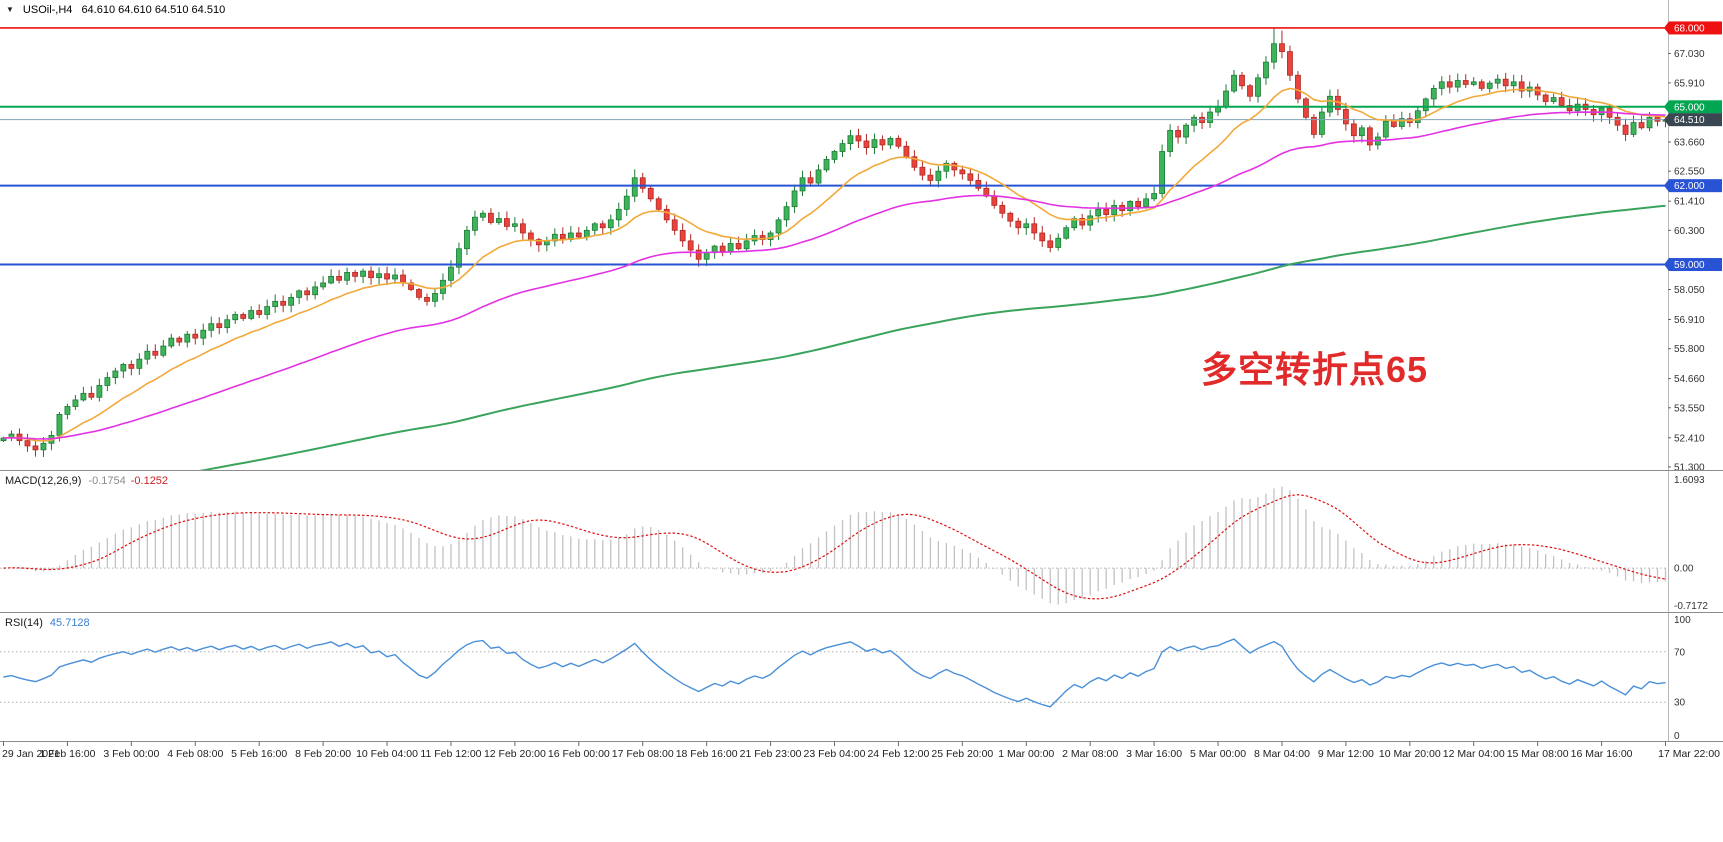  Describe the element at coordinates (1689, 438) in the screenshot. I see `price-tick-label: 52.410` at that location.